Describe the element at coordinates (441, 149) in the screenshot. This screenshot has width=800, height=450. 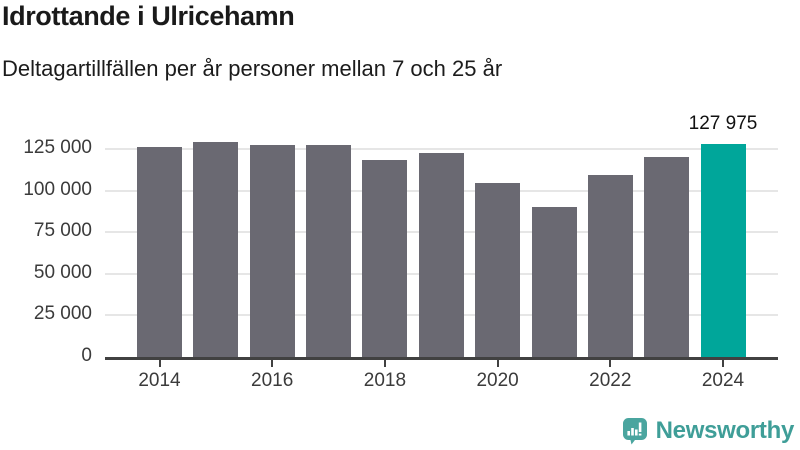
I see `gridline` at that location.